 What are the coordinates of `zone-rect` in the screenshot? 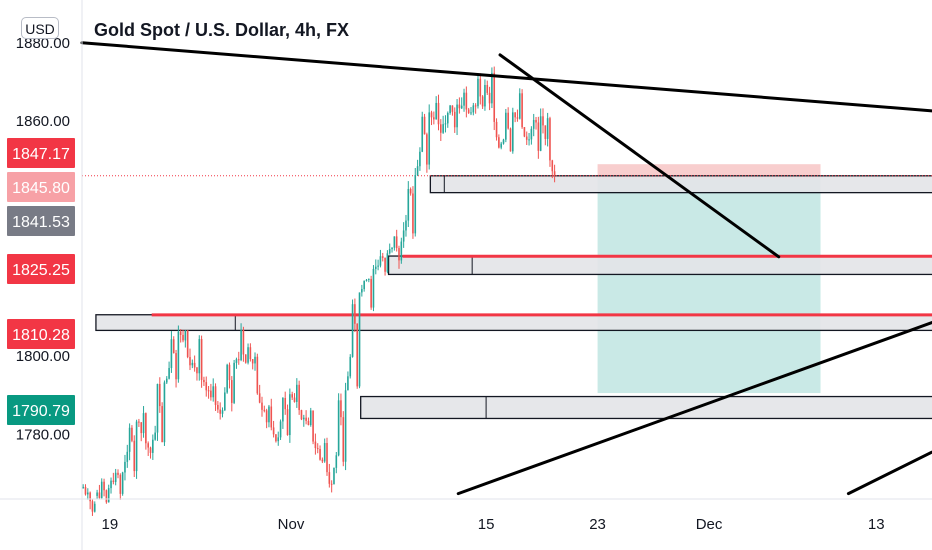 It's located at (680, 184).